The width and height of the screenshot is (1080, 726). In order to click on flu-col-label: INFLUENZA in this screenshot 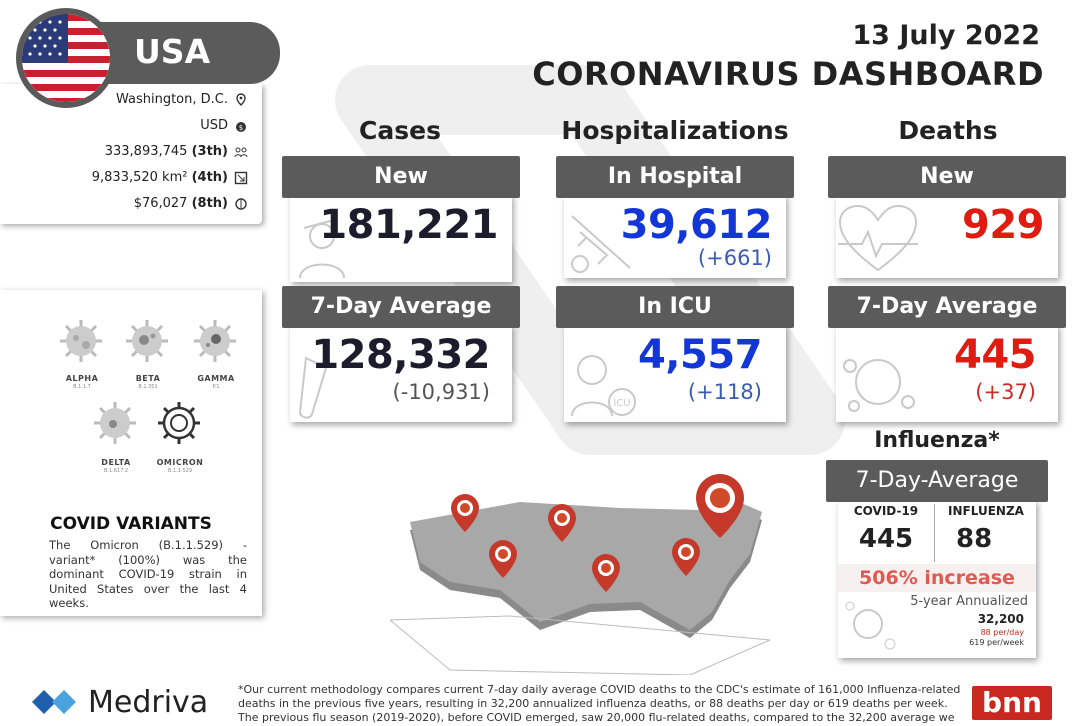, I will do `click(986, 511)`.